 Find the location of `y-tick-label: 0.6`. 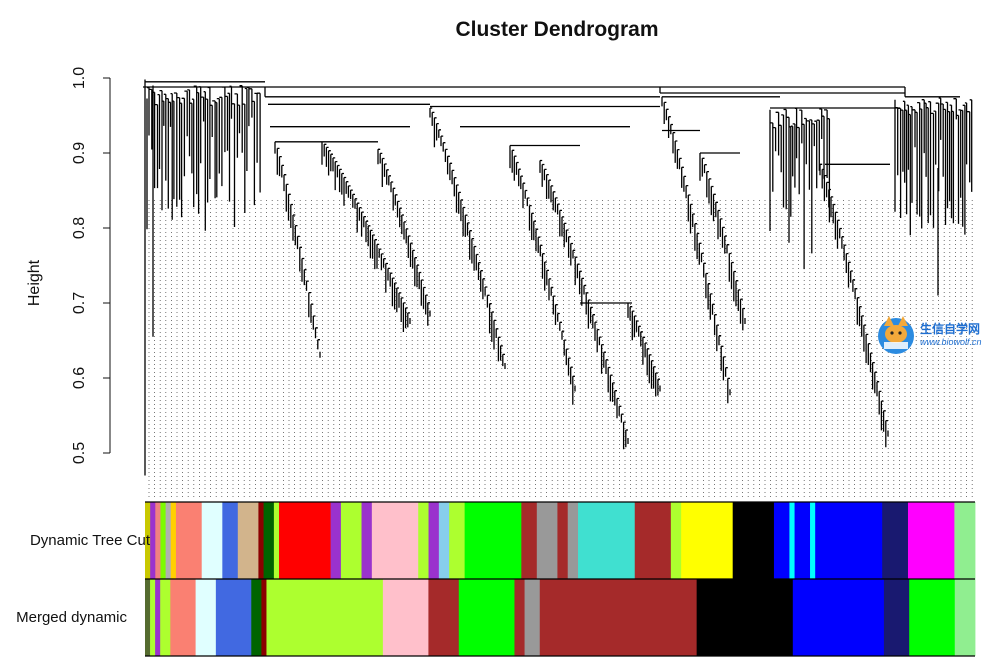

y-tick-label: 0.6 is located at coordinates (79, 378).